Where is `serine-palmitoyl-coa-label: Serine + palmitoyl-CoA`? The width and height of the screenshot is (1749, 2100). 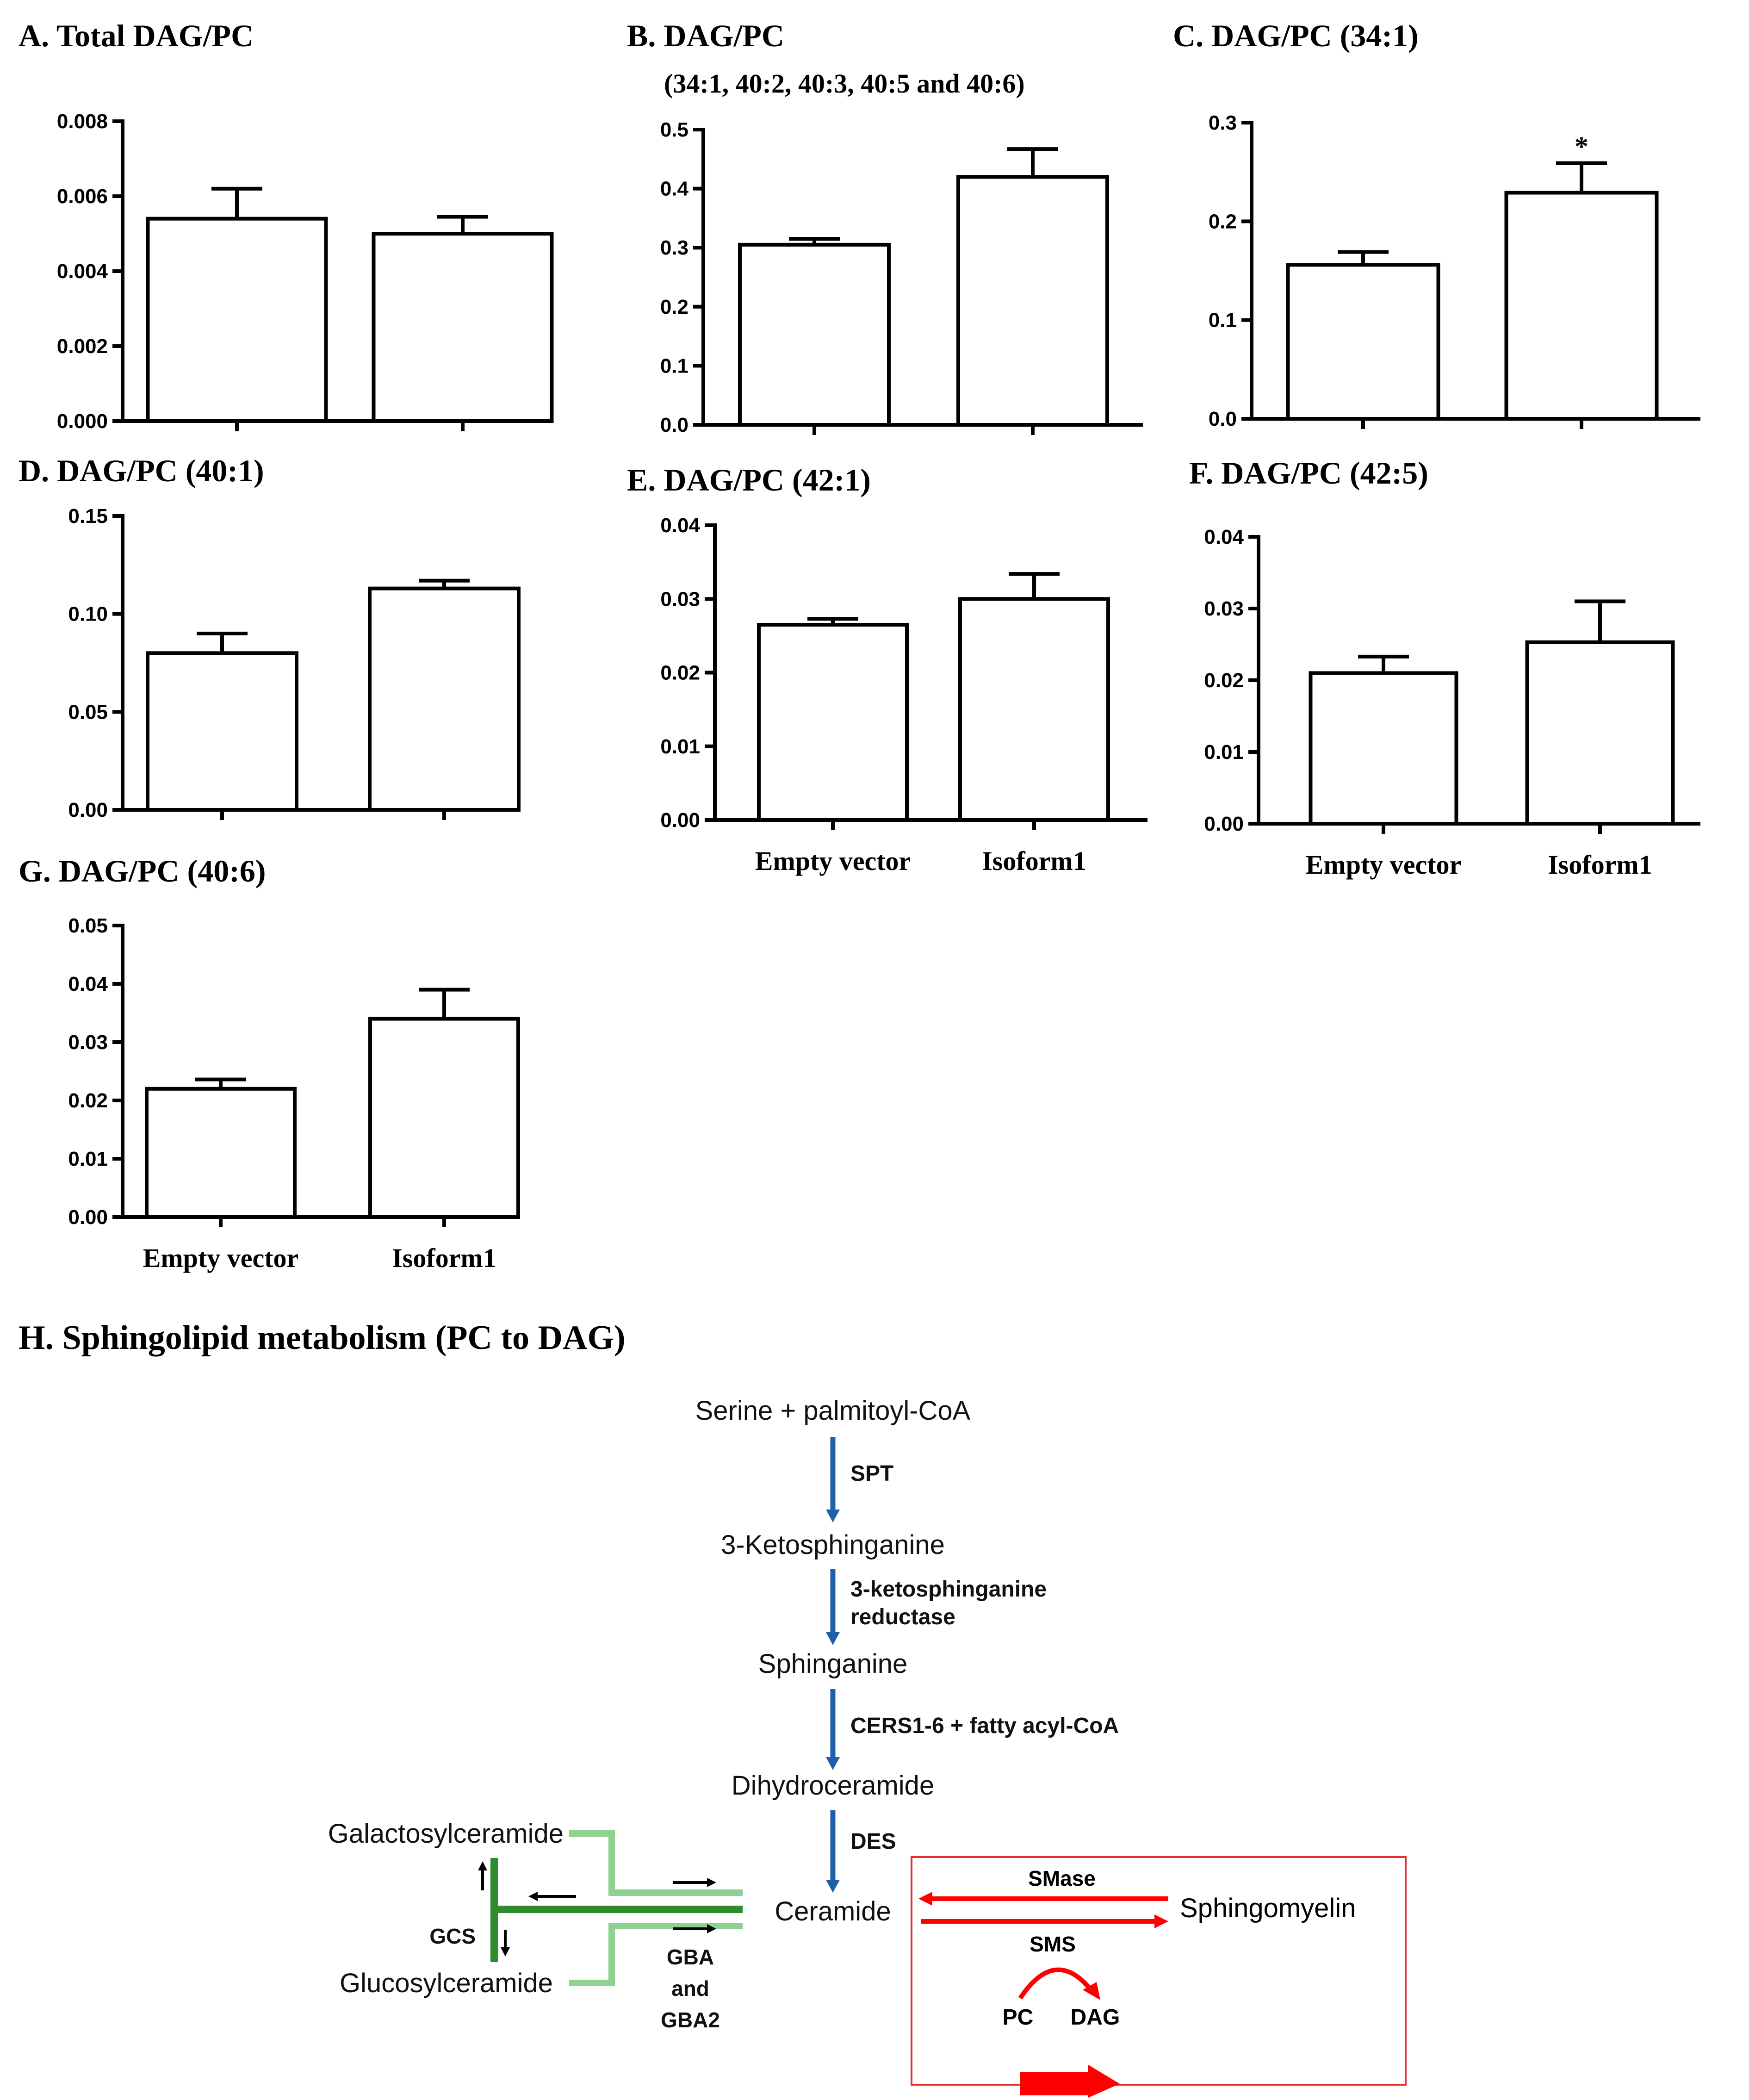
serine-palmitoyl-coa-label: Serine + palmitoyl-CoA is located at coordinates (833, 1411).